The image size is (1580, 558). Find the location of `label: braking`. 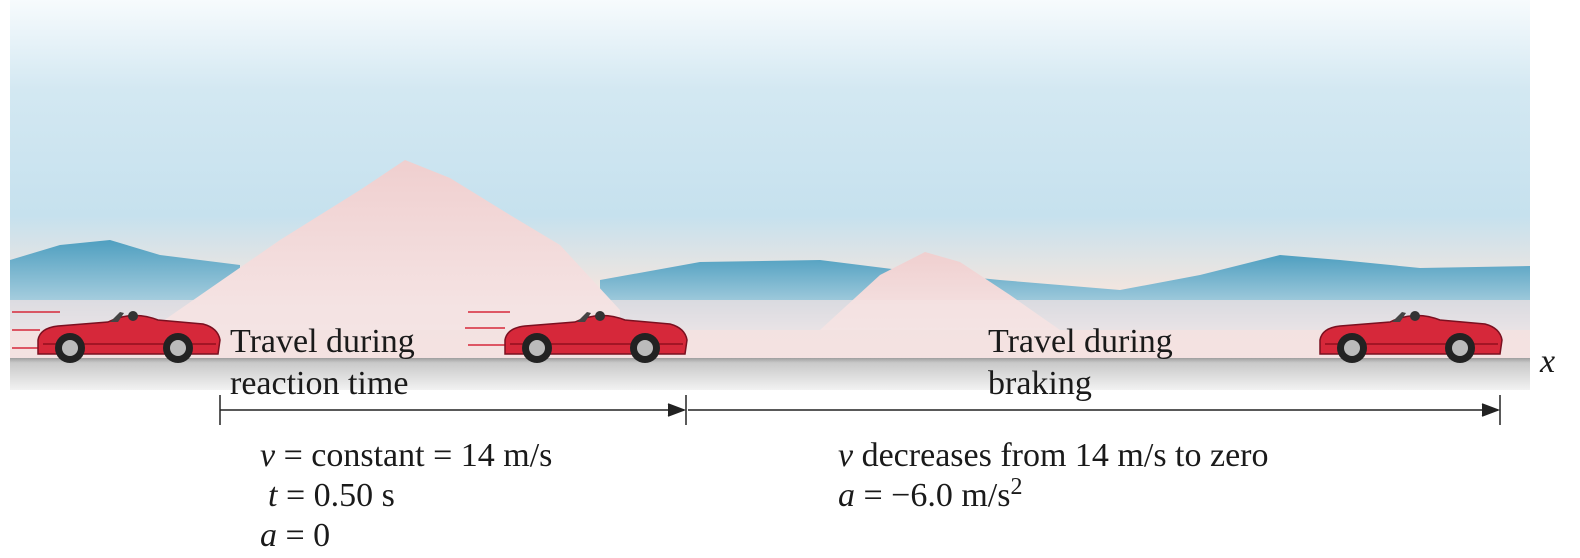

label: braking is located at coordinates (1040, 383).